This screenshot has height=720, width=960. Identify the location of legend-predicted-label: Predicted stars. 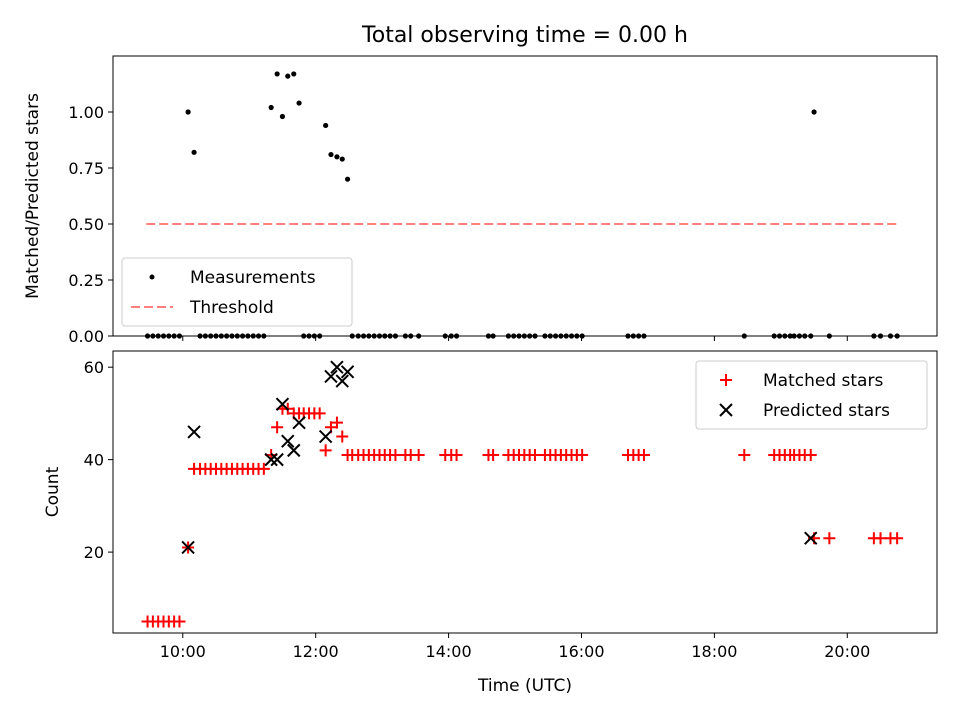
(826, 411).